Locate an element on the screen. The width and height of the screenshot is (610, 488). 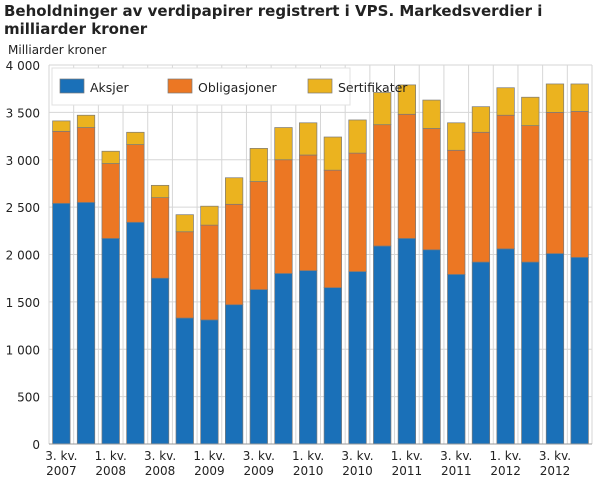
y-tick-label: 1 000 is located at coordinates (23, 350).